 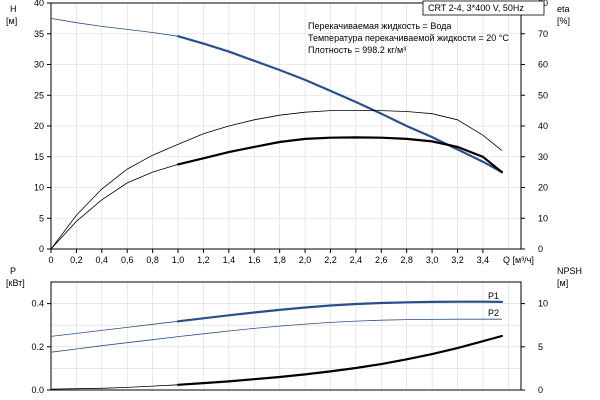 What do you see at coordinates (39, 34) in the screenshot?
I see `left-tick-label: 35` at bounding box center [39, 34].